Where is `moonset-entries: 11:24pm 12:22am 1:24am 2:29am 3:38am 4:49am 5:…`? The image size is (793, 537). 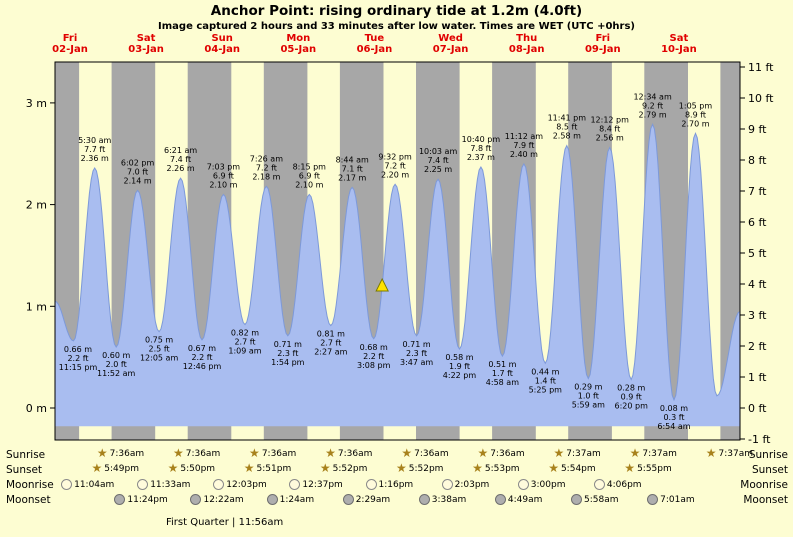 moonset-entries: 11:24pm 12:22am 1:24am 2:29am 3:38am 4:49am 5:… is located at coordinates (396, 500).